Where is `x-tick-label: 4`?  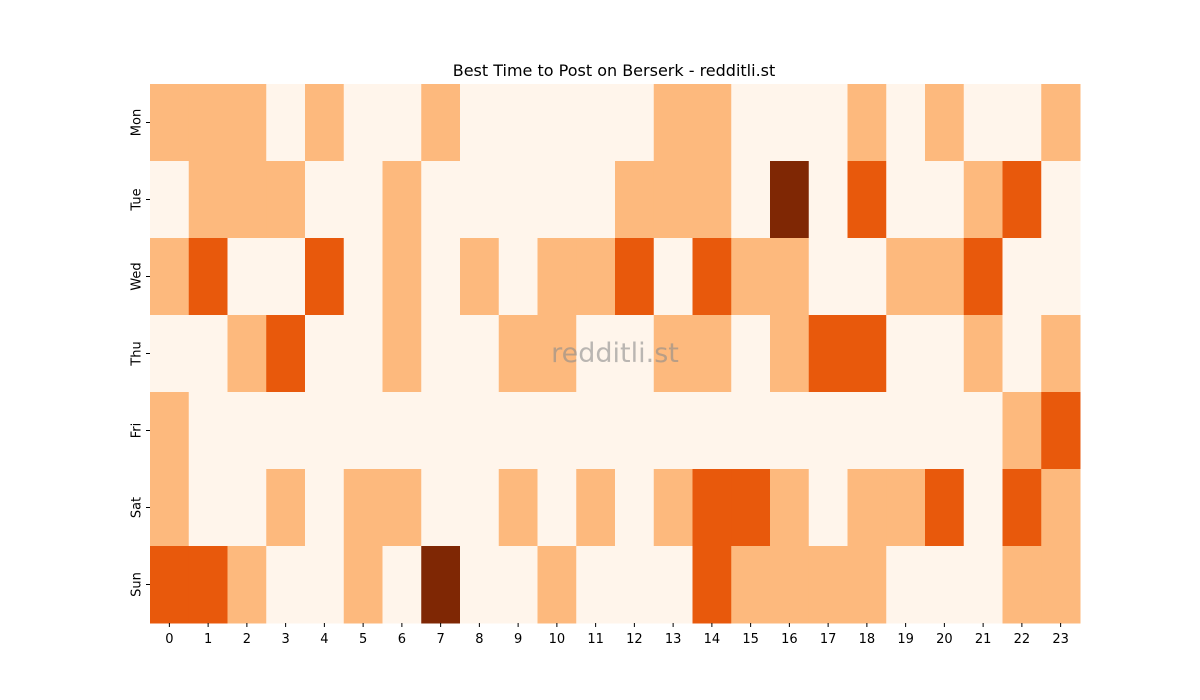 x-tick-label: 4 is located at coordinates (324, 639).